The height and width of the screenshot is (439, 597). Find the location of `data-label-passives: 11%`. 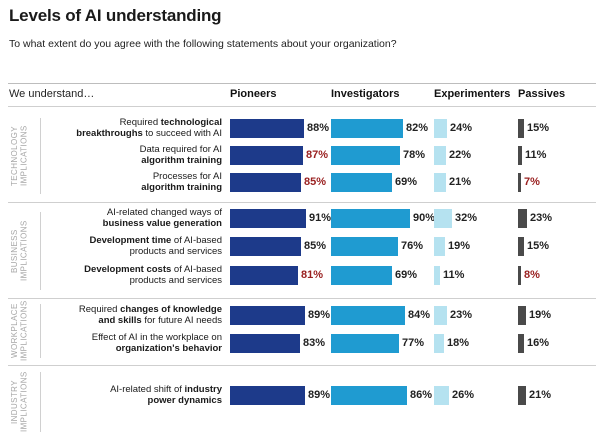

data-label-passives: 11% is located at coordinates (535, 155).